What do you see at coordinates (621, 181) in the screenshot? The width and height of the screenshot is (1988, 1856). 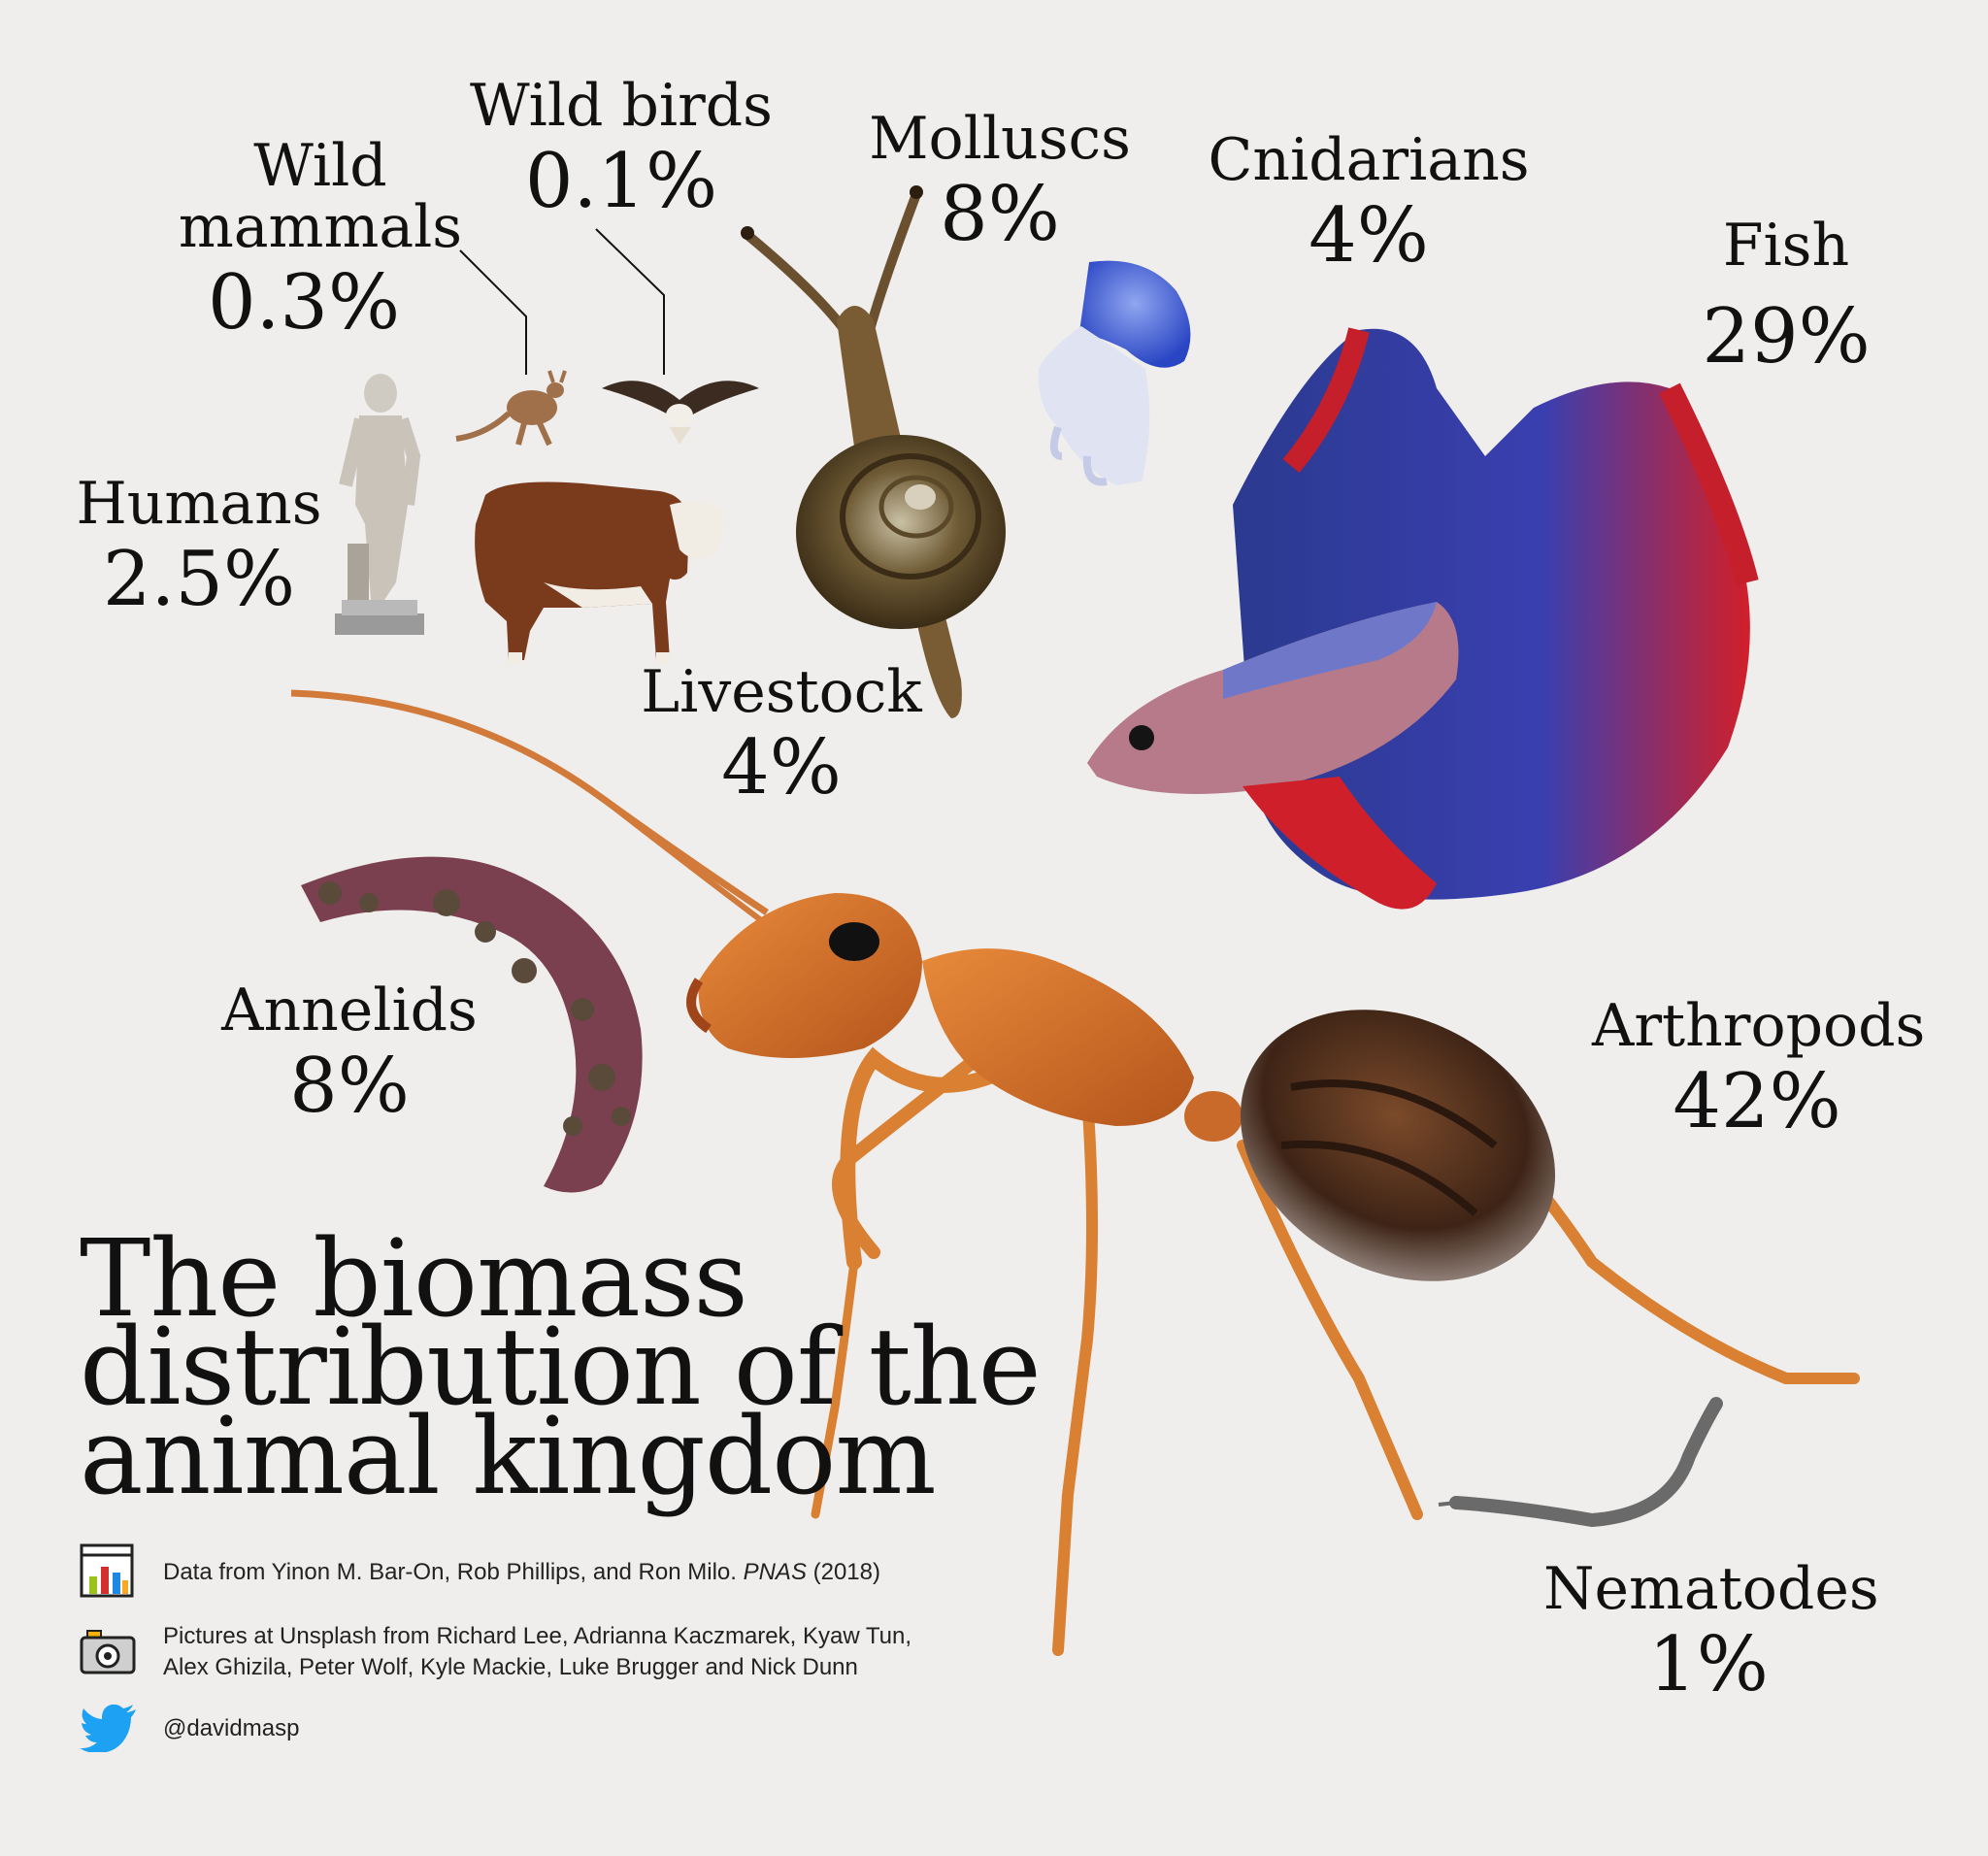 I see `wild-birds-pct: 0.1%` at bounding box center [621, 181].